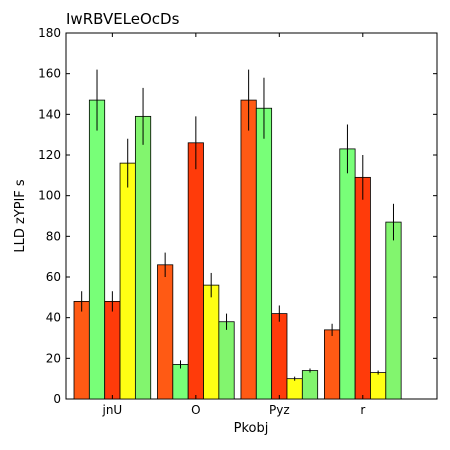 Image resolution: width=450 pixels, height=450 pixels. What do you see at coordinates (53, 358) in the screenshot?
I see `y-tick-label: 20` at bounding box center [53, 358].